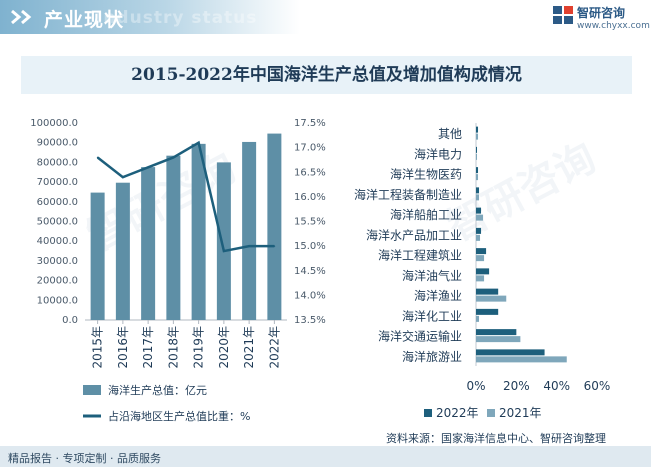 This screenshot has height=467, width=651. I want to click on y-left-tick-label: 50000.0, so click(57, 222).